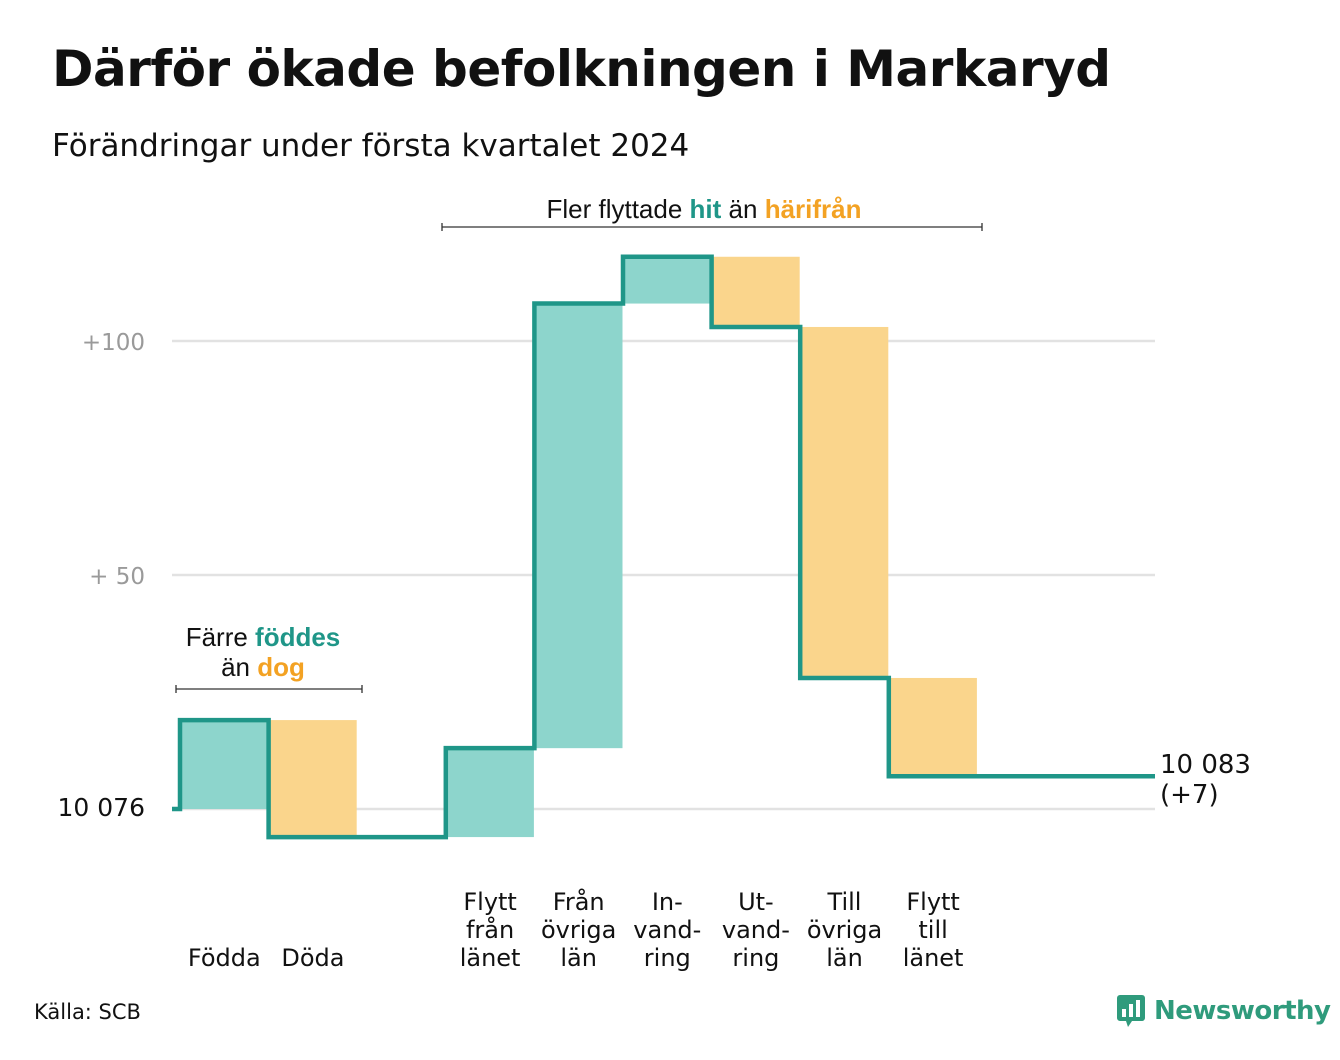  What do you see at coordinates (239, 667) in the screenshot?
I see `annotation-births-part-1-0: än` at bounding box center [239, 667].